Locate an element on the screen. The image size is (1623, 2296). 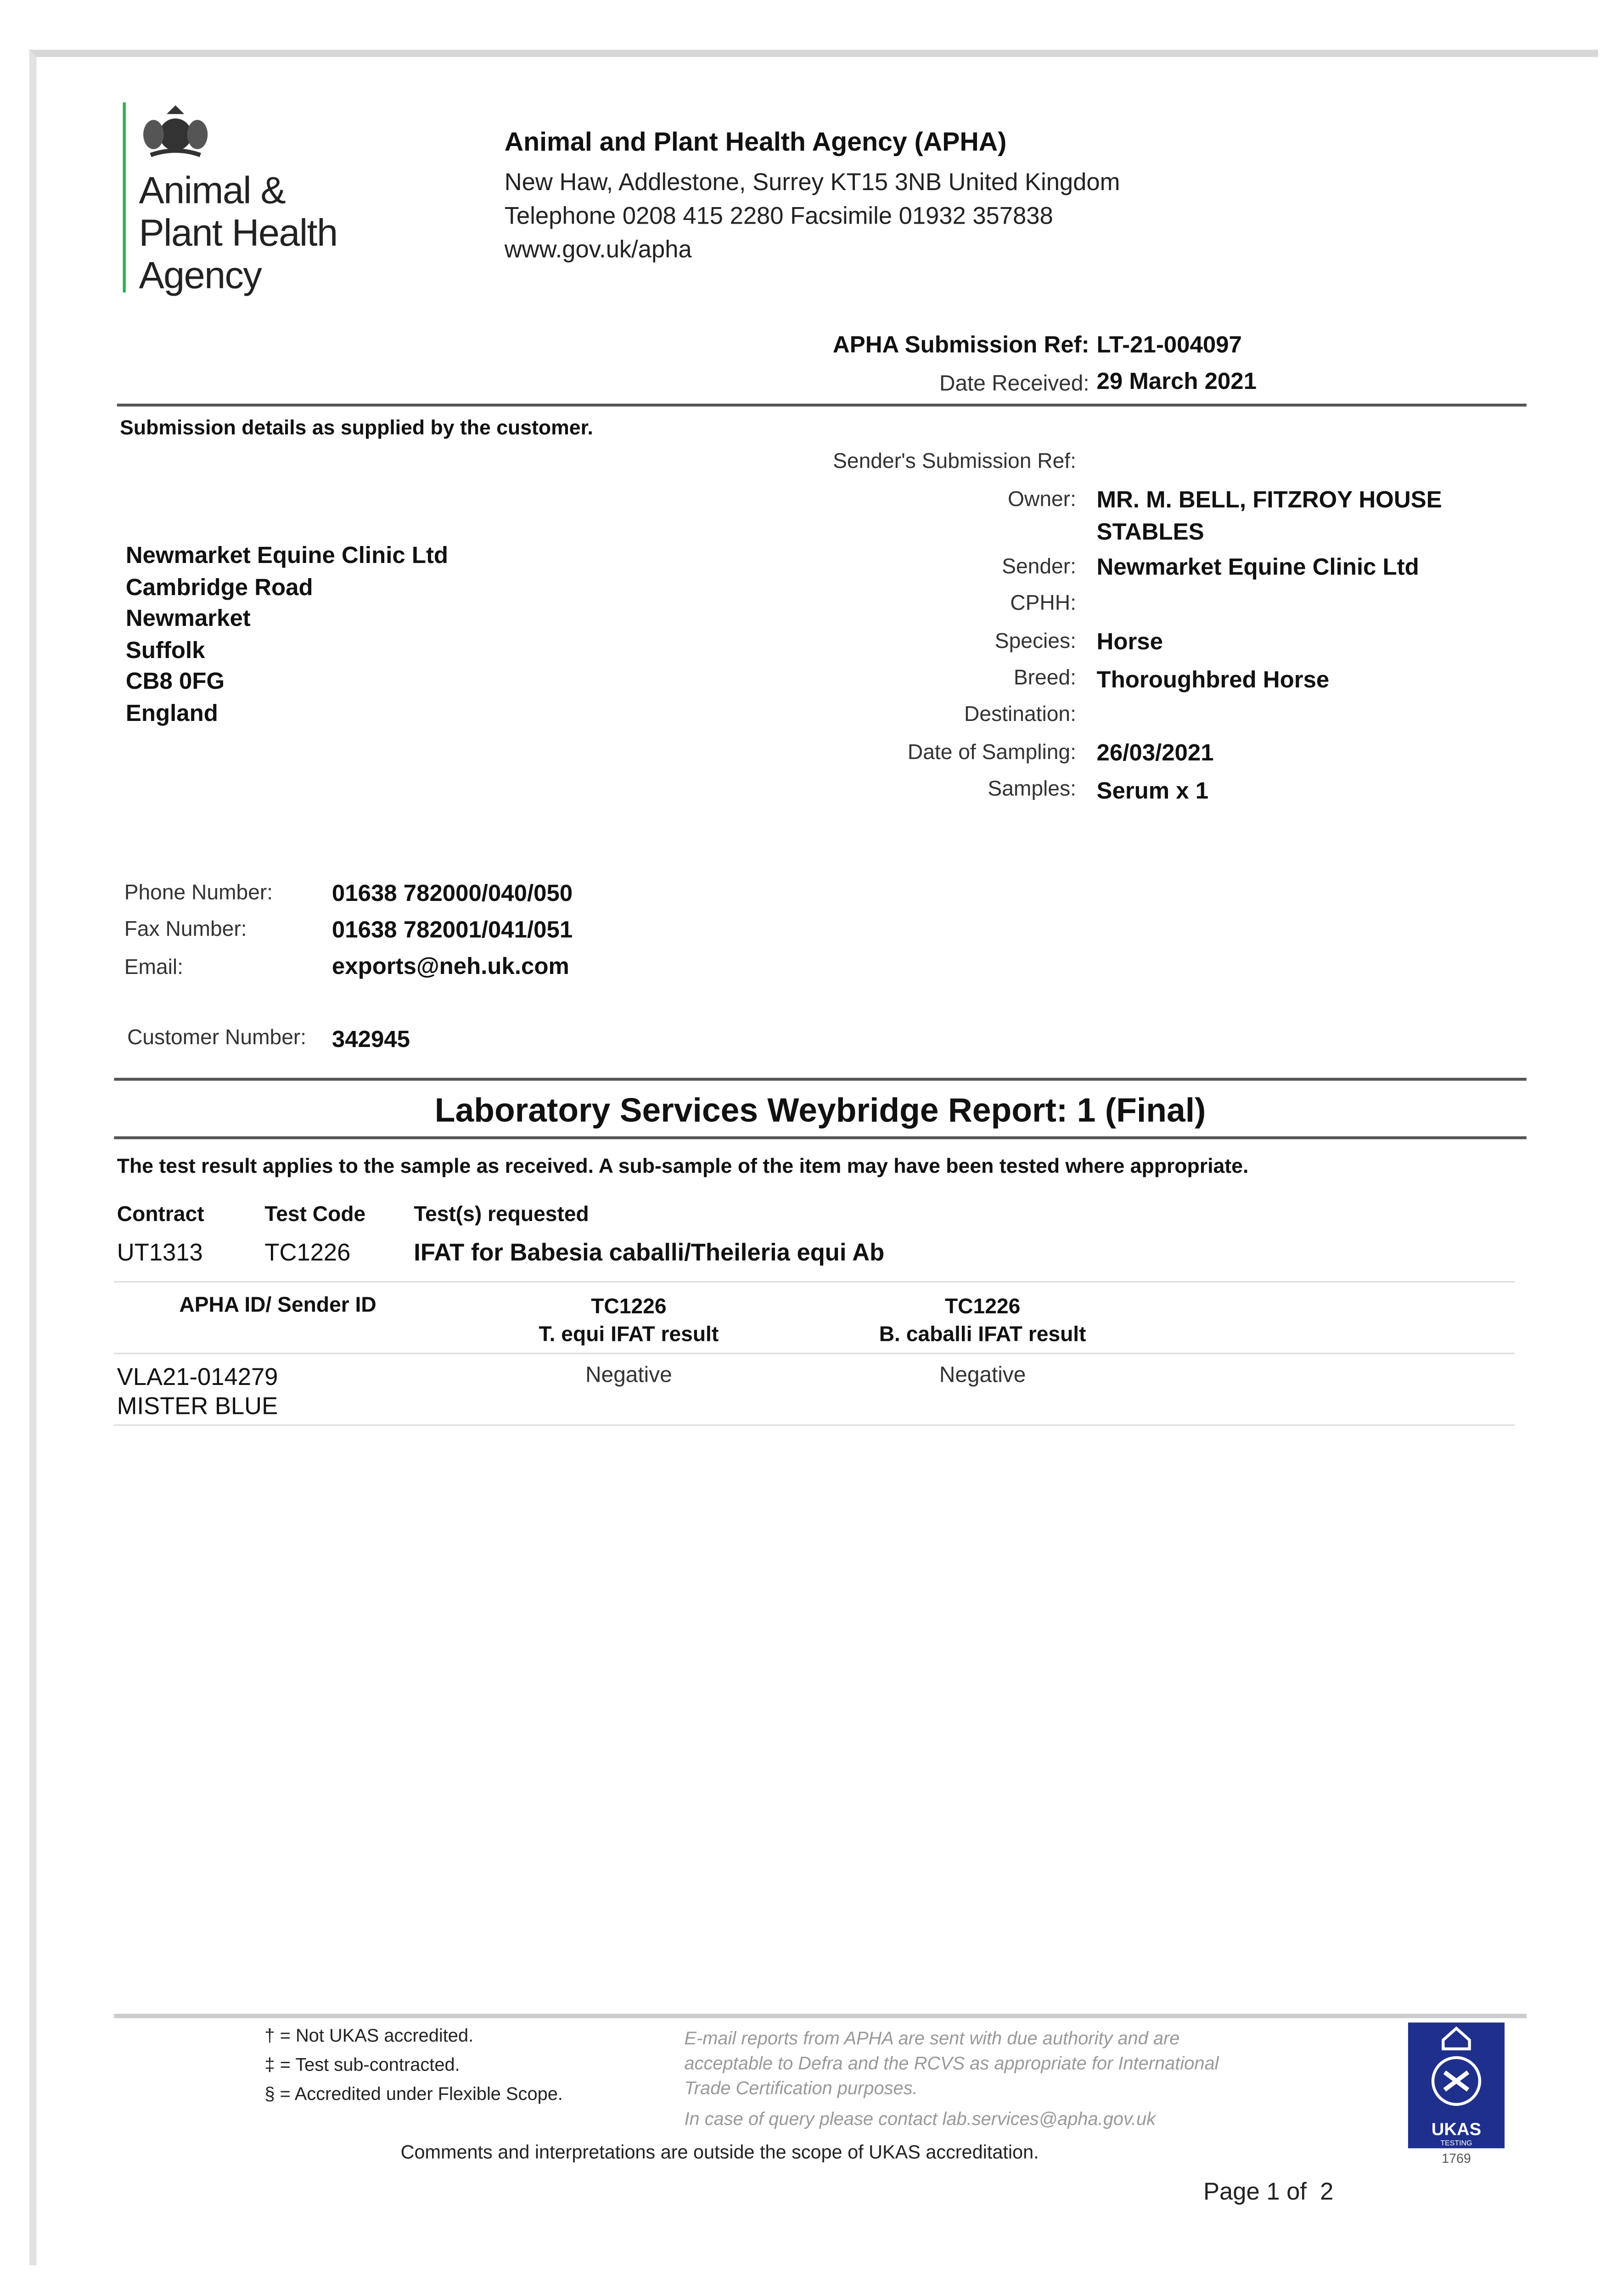
footer-divider is located at coordinates (820, 2016).